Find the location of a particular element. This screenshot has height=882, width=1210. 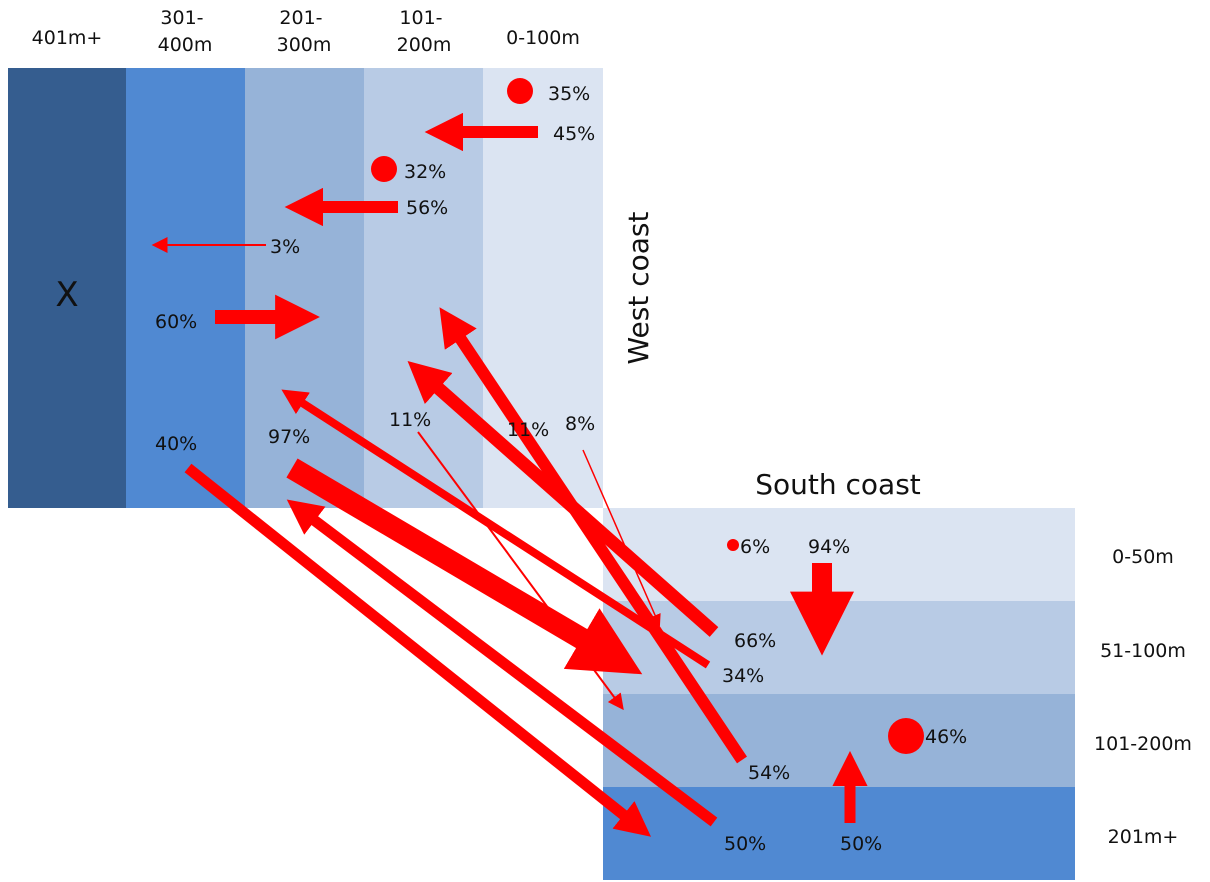

south-band-101-200m is located at coordinates (839, 740).